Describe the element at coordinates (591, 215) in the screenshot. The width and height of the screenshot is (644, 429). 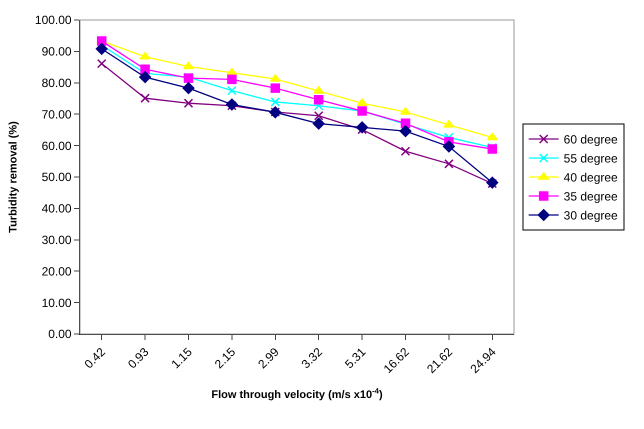
I see `legend-label: 30 degree` at that location.